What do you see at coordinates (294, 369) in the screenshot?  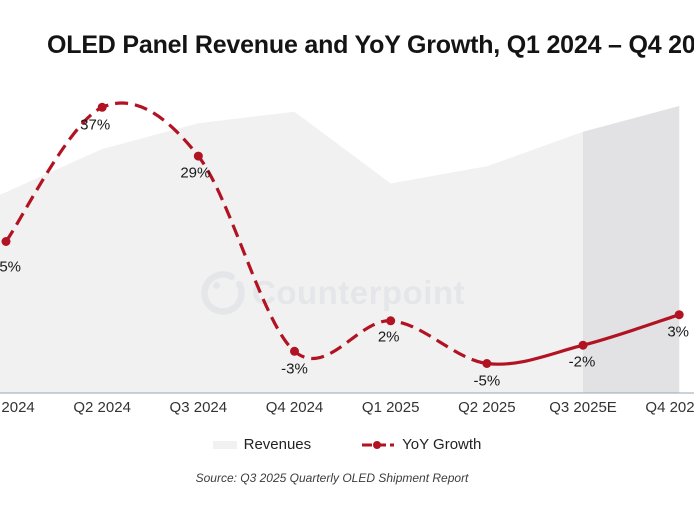 I see `data-label: -3%` at bounding box center [294, 369].